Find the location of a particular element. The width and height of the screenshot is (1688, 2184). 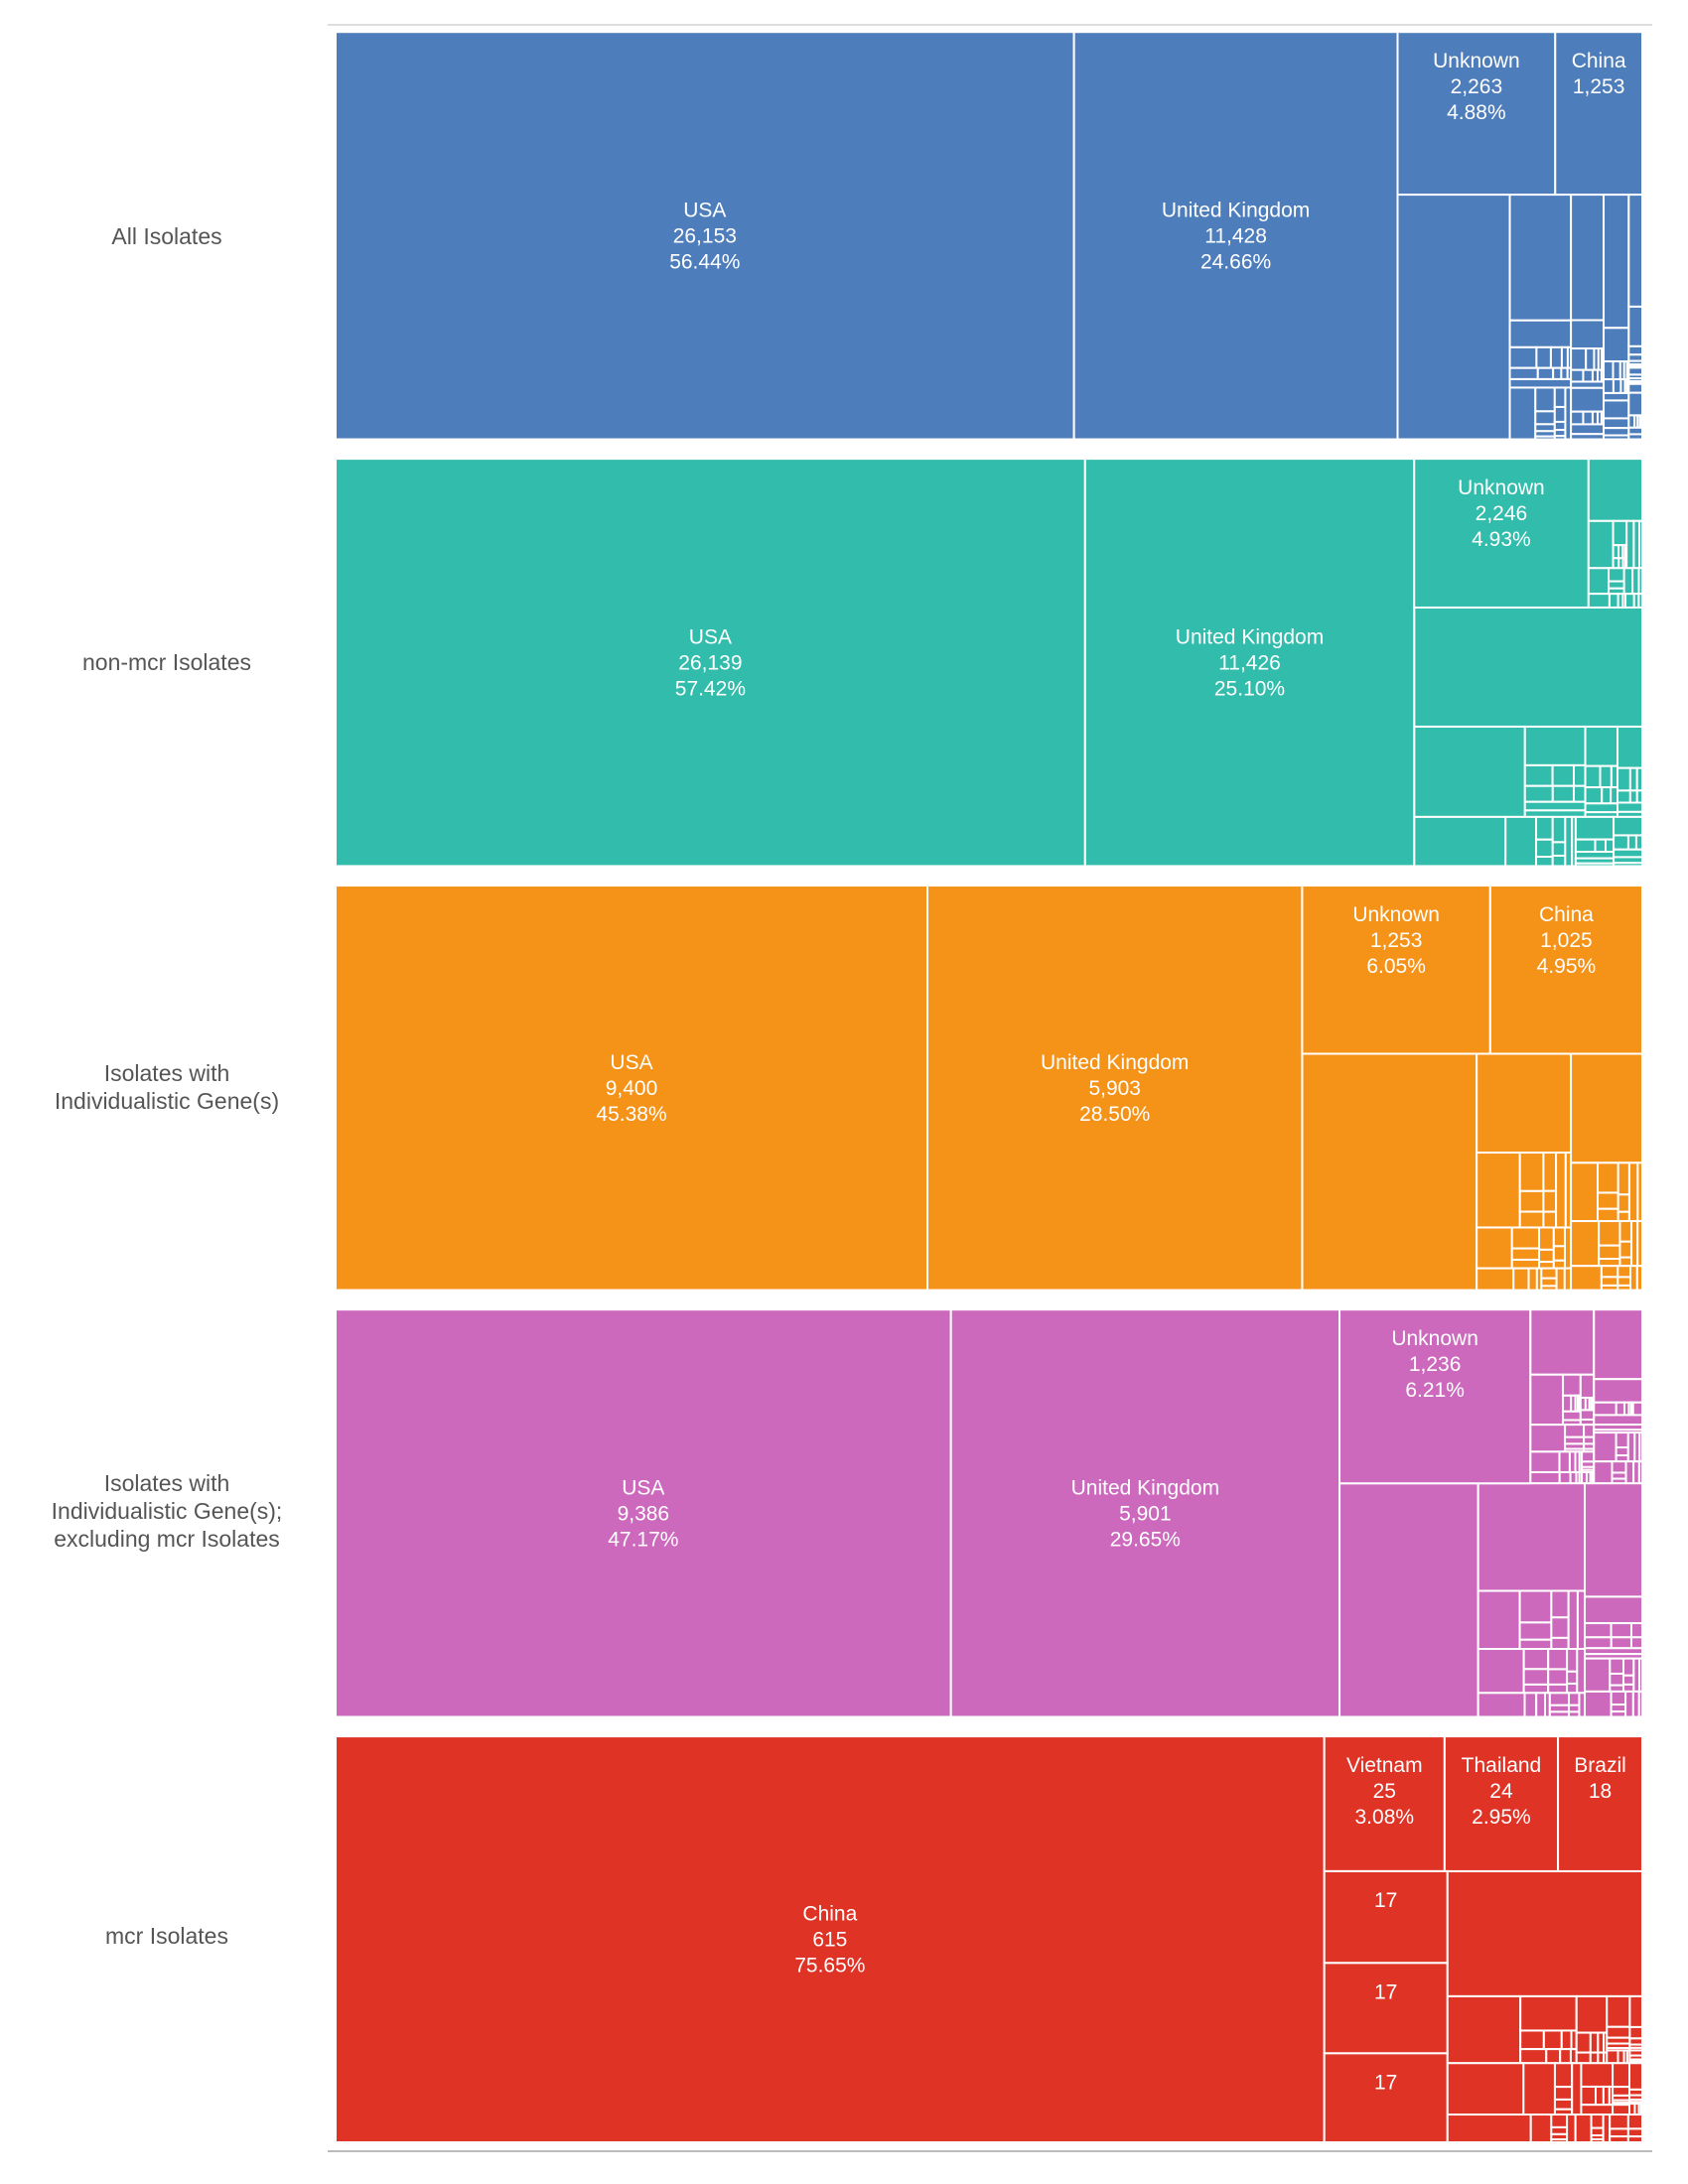

tile-isolates-with-individualistic-gene-s-united-kingdom is located at coordinates (1115, 1088).